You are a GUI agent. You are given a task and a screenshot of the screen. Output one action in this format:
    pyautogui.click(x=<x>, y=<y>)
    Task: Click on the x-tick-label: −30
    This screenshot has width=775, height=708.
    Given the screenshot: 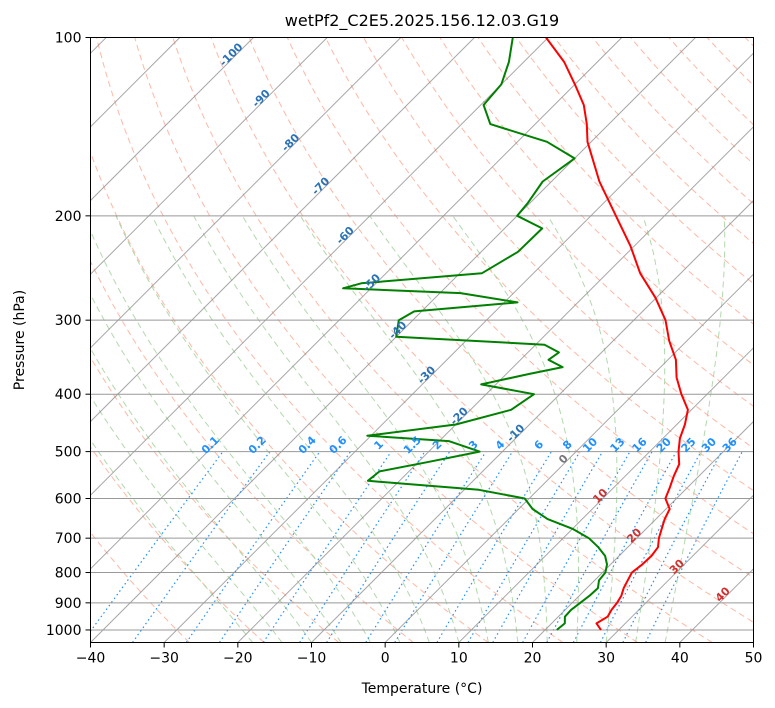 What is the action you would take?
    pyautogui.click(x=164, y=659)
    